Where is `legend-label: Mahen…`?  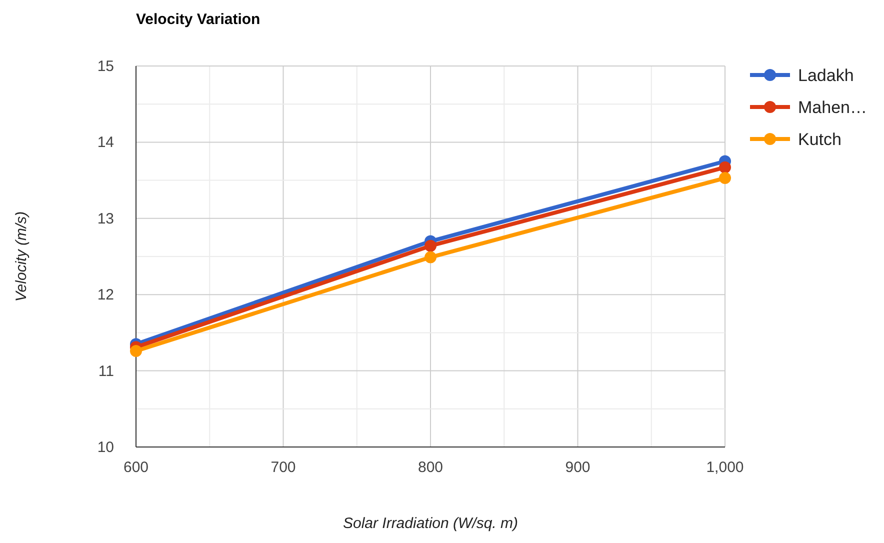 legend-label: Mahen… is located at coordinates (832, 107).